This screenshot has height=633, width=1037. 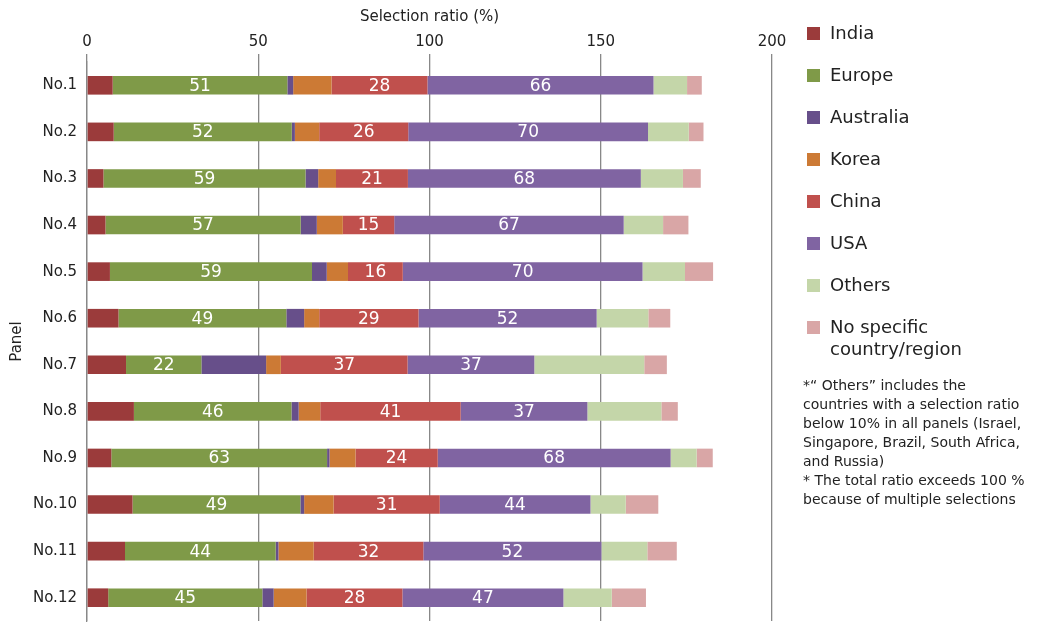 I want to click on data-label: 47, so click(x=483, y=597).